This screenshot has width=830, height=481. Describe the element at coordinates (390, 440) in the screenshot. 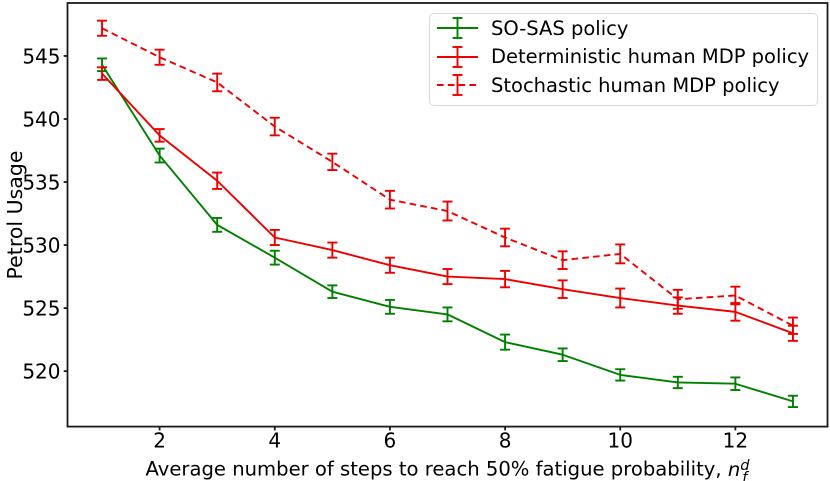

I see `svg-text: 6` at that location.